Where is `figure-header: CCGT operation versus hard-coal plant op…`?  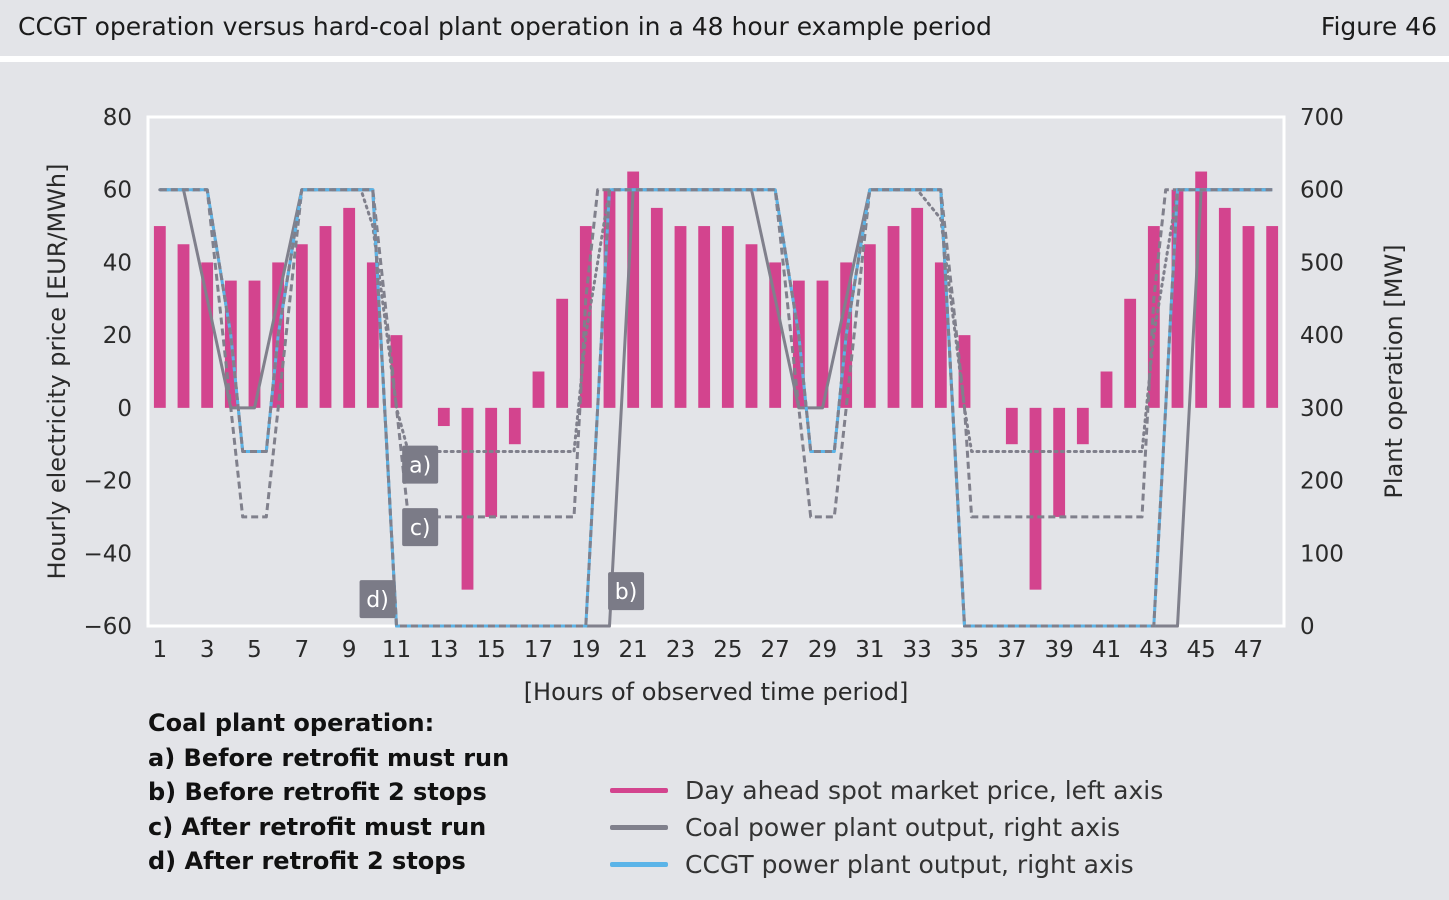 figure-header: CCGT operation versus hard-coal plant op… is located at coordinates (724, 26).